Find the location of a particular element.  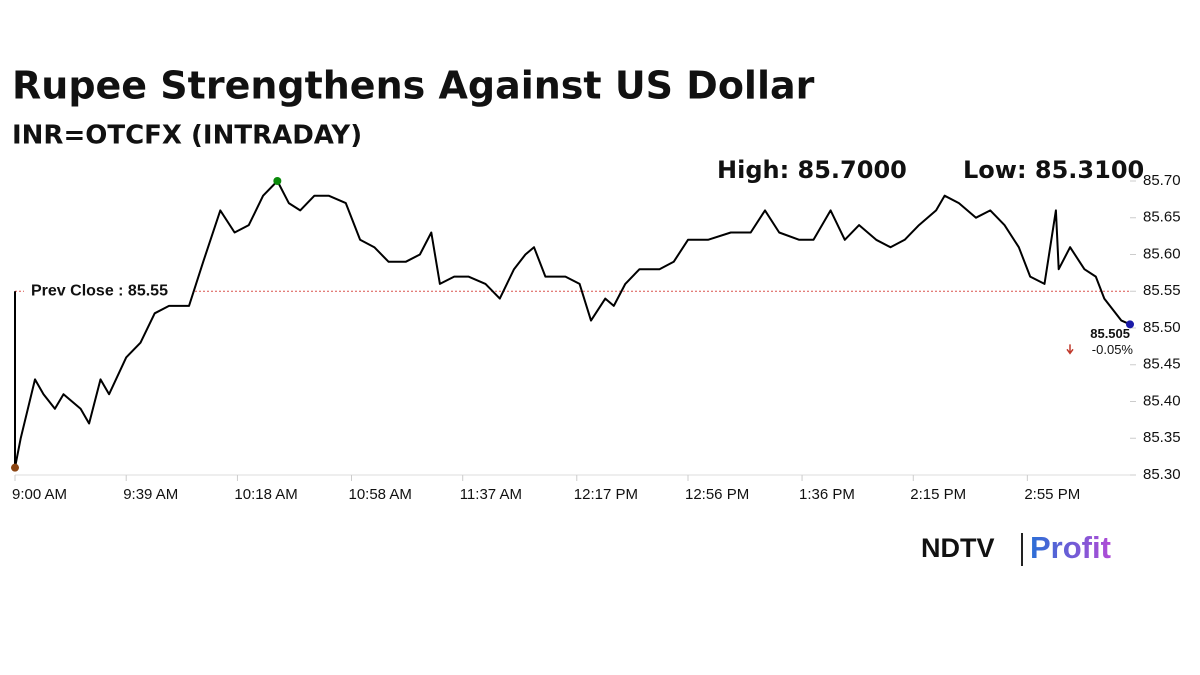

y-tick-label: 85.35 is located at coordinates (1162, 437).